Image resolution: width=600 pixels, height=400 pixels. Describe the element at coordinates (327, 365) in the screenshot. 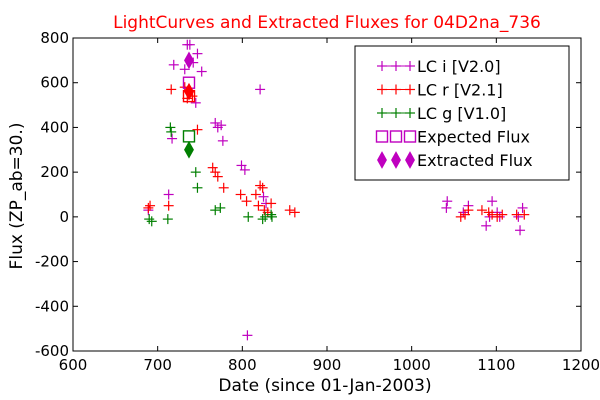

I see `x-tick-label: 900` at that location.